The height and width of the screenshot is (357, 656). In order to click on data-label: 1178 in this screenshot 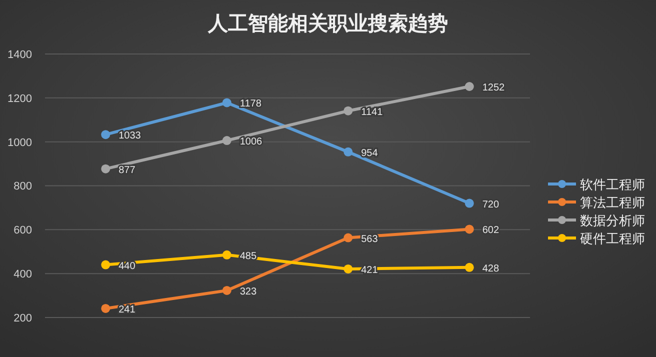, I will do `click(251, 104)`.